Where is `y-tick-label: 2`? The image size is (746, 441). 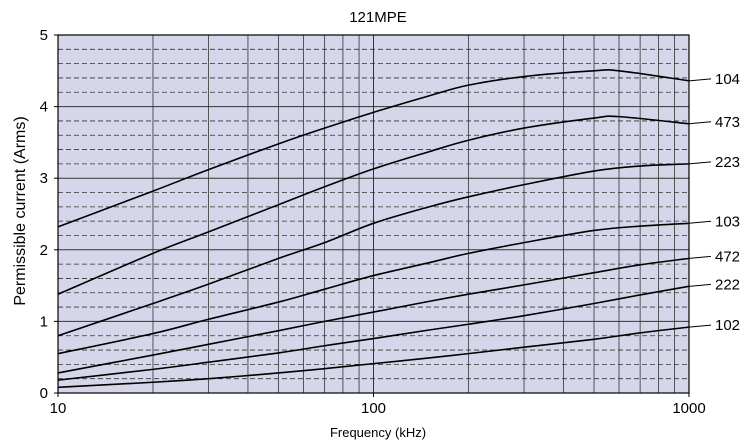
y-tick-label: 2 is located at coordinates (44, 250).